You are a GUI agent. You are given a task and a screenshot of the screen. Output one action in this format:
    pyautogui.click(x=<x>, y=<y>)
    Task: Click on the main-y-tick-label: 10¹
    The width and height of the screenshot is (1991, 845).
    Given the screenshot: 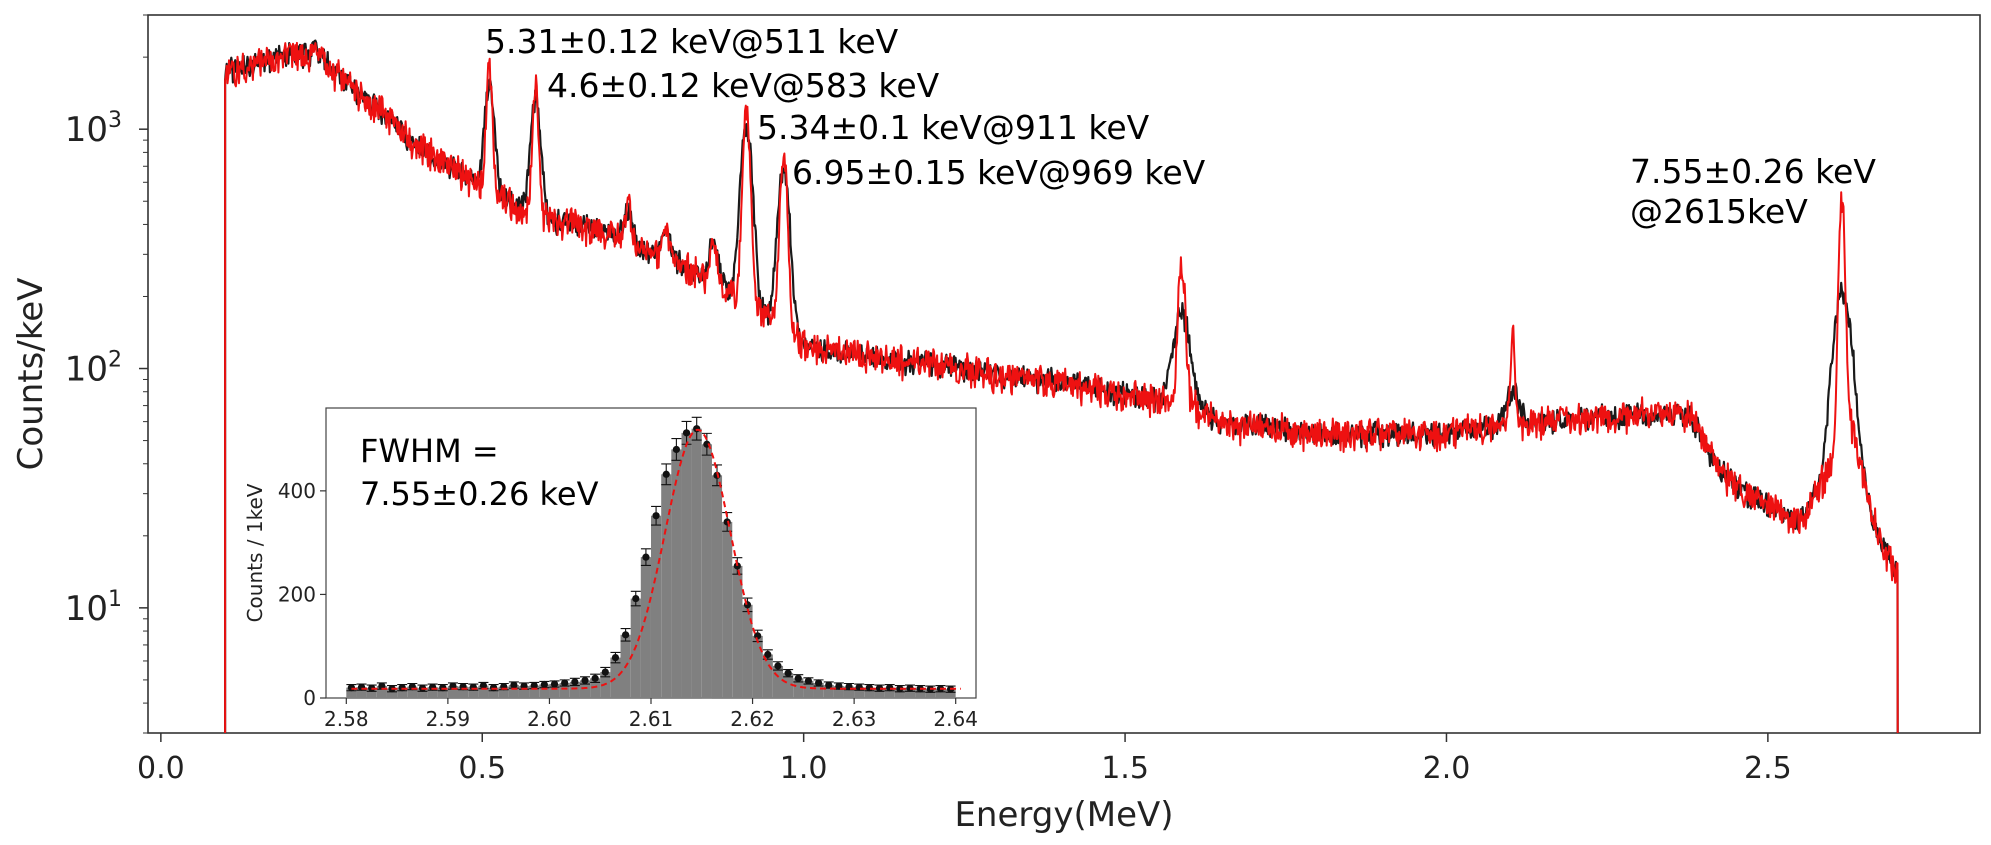 What is the action you would take?
    pyautogui.click(x=93, y=608)
    